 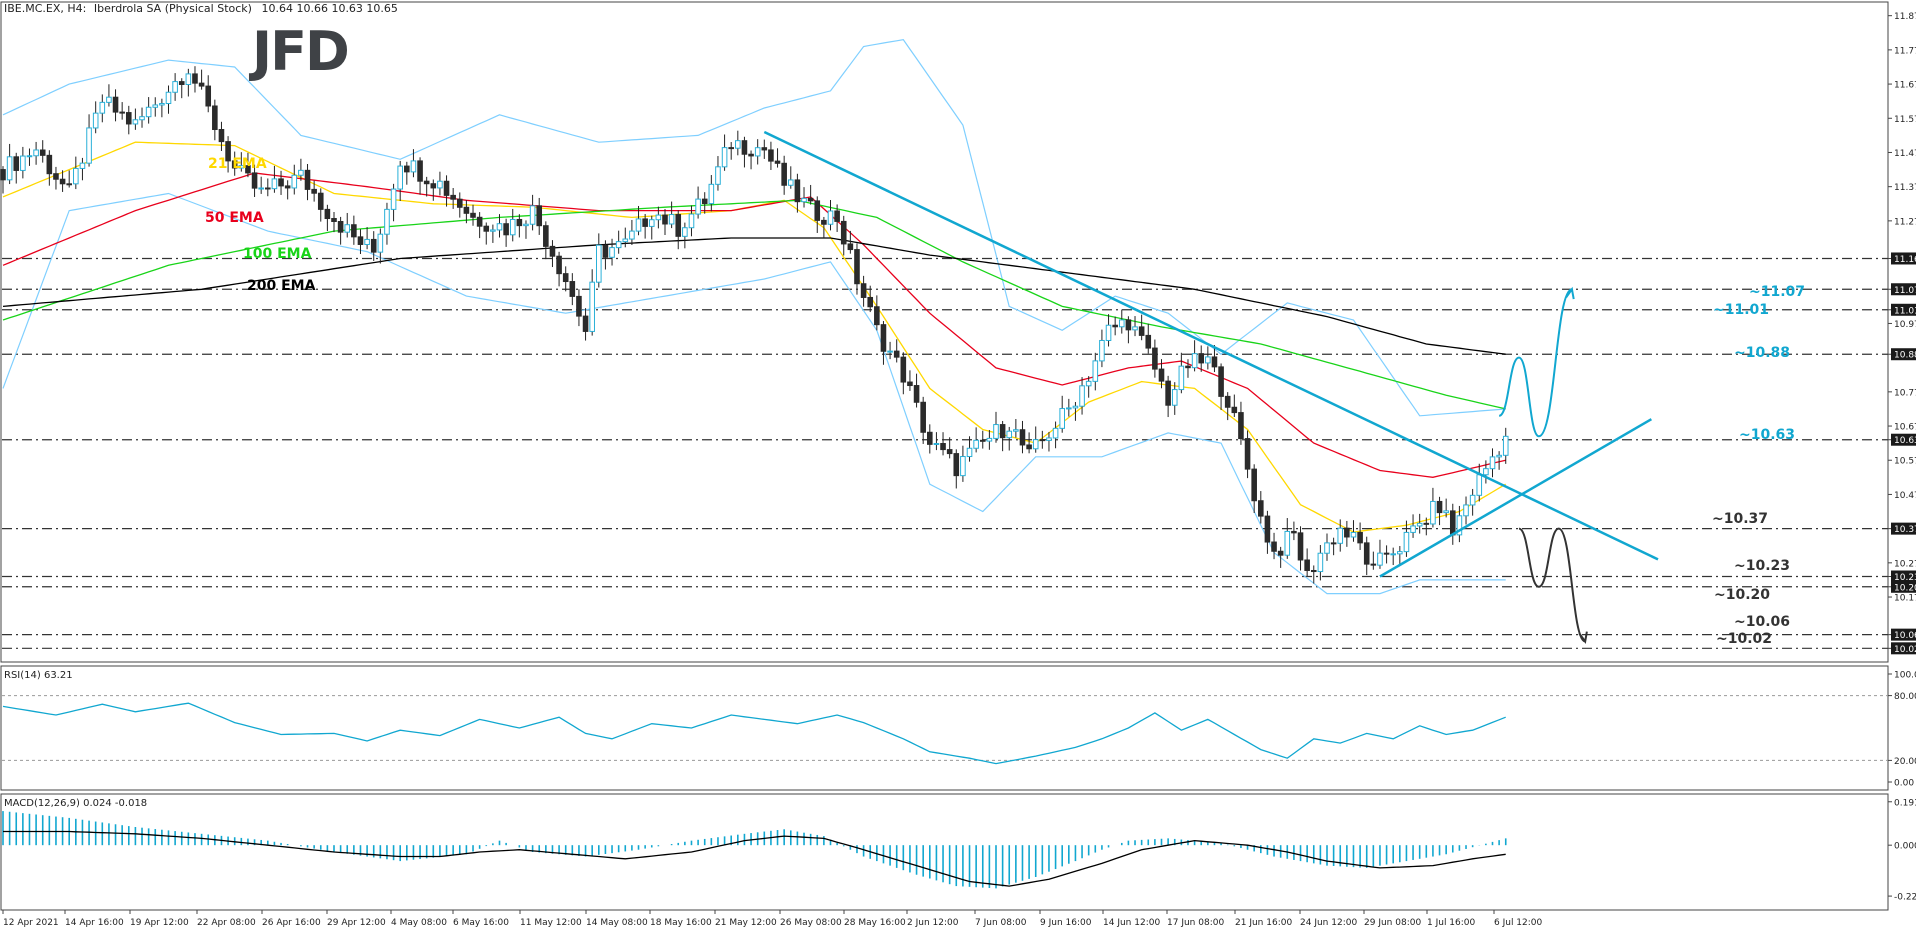 What do you see at coordinates (31, 923) in the screenshot?
I see `time-tick-label: 12 Apr 2021` at bounding box center [31, 923].